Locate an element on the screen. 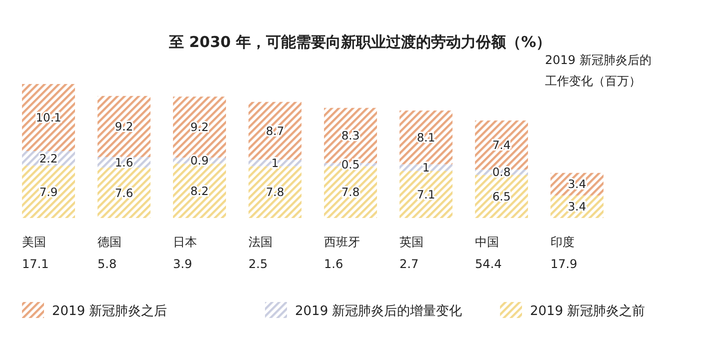 This screenshot has height=343, width=720. chart-title: 至 2030 年，可能需要向新职业过渡的劳动力份额（%） is located at coordinates (360, 42).